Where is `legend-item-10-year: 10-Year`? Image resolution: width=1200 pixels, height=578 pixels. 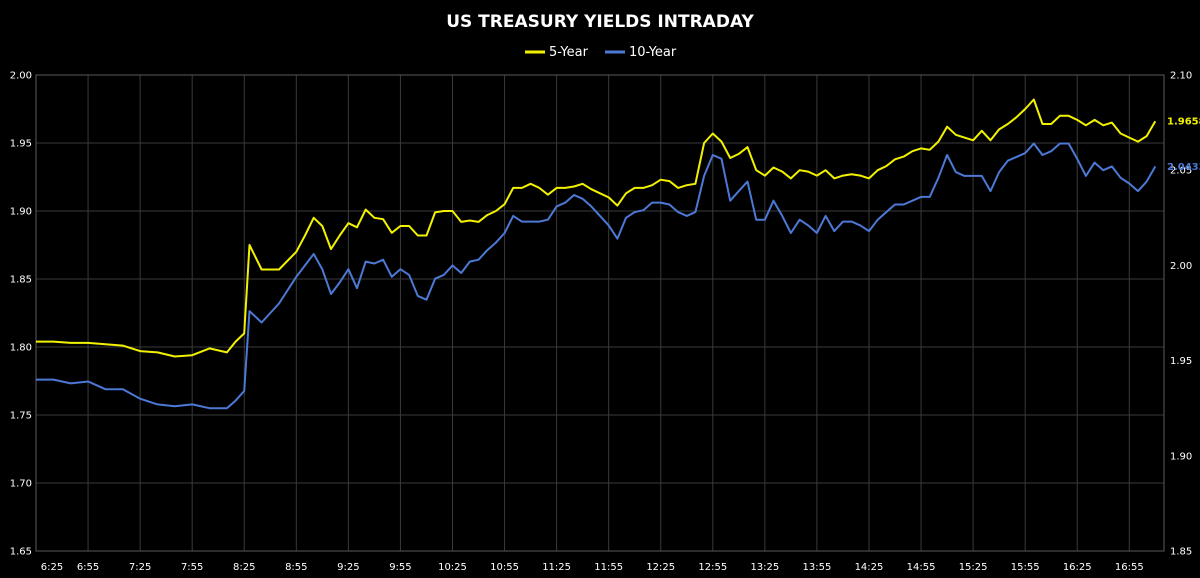 legend-item-10-year: 10-Year is located at coordinates (641, 52).